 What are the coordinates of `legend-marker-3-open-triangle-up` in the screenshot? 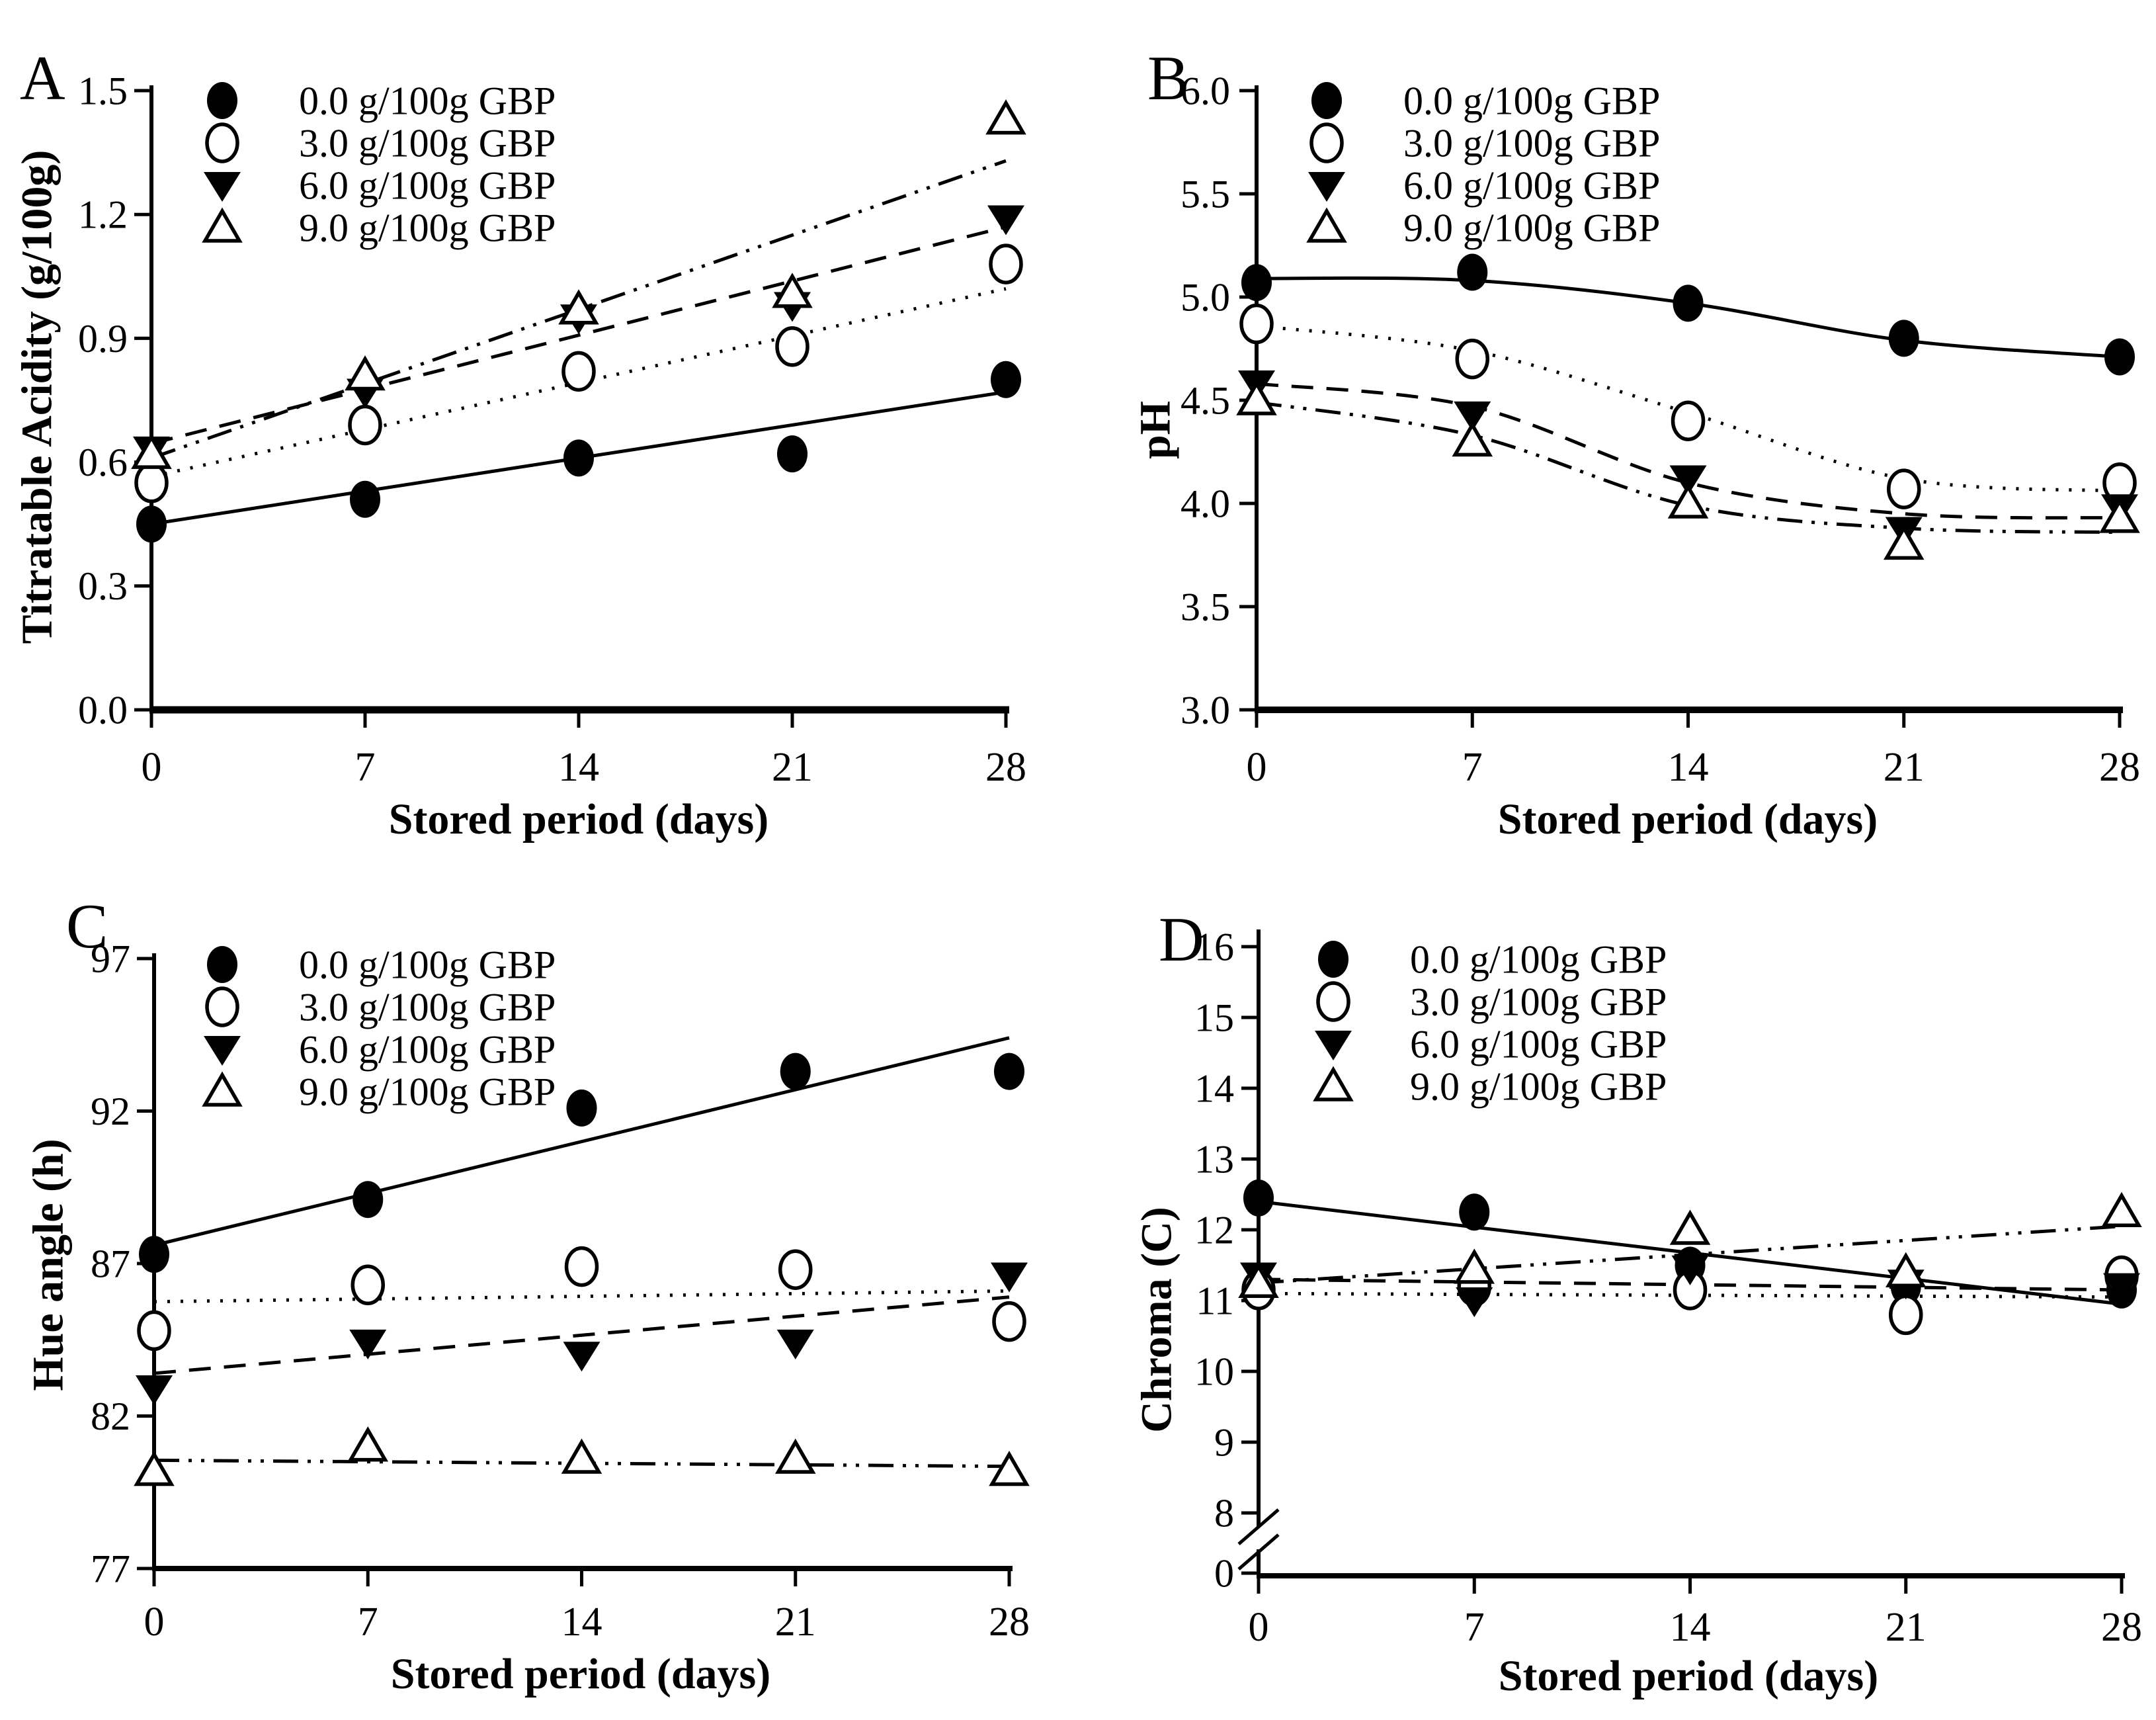 It's located at (222, 1089).